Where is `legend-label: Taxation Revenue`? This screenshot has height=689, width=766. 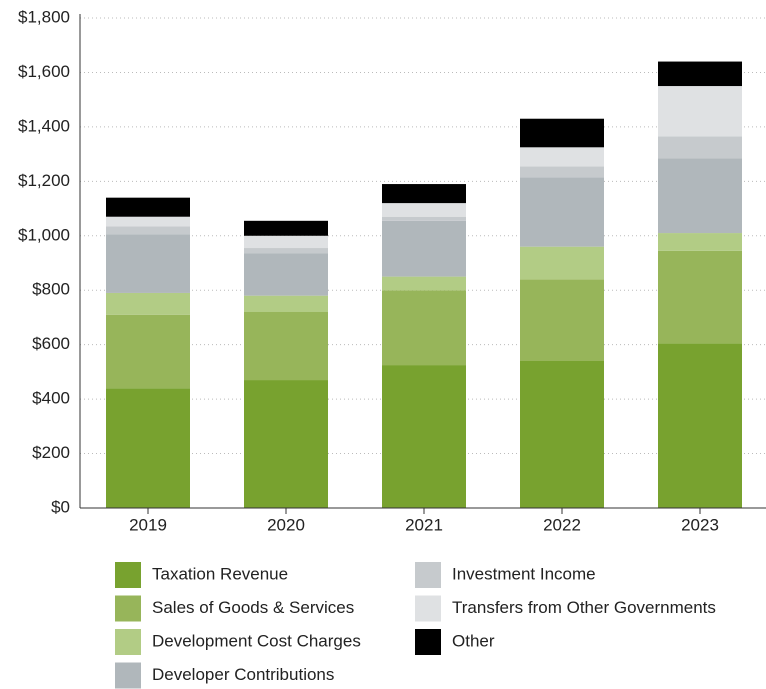 legend-label: Taxation Revenue is located at coordinates (220, 573).